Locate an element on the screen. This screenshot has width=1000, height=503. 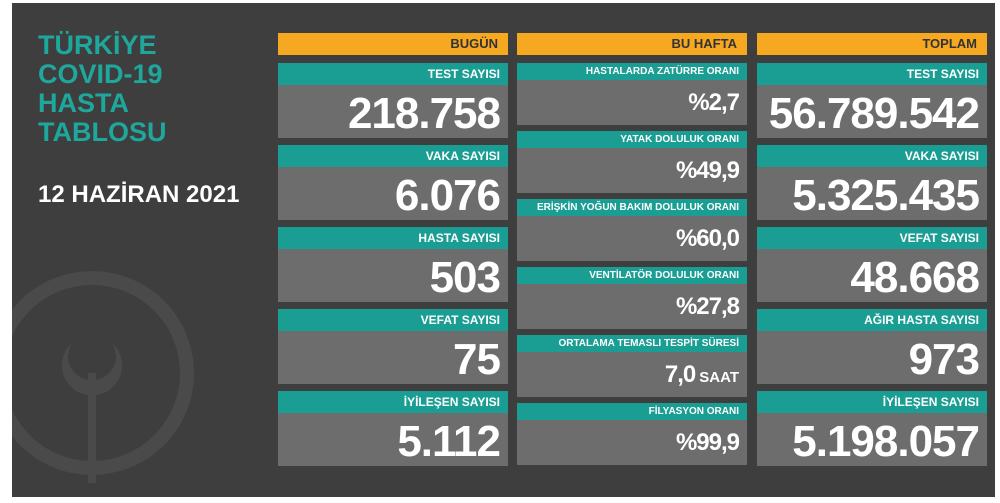
card-value: 5.112 is located at coordinates (393, 439).